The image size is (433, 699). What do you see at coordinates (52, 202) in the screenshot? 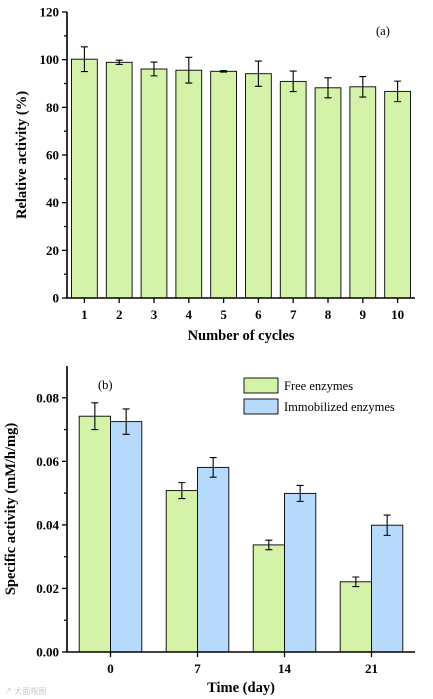
I see `y-tick-label: 40` at bounding box center [52, 202].